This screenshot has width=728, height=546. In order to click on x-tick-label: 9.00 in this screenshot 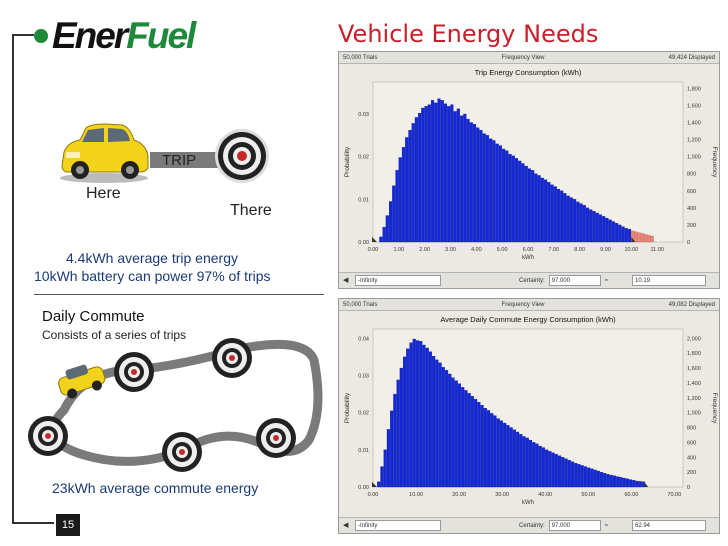, I will do `click(605, 250)`.